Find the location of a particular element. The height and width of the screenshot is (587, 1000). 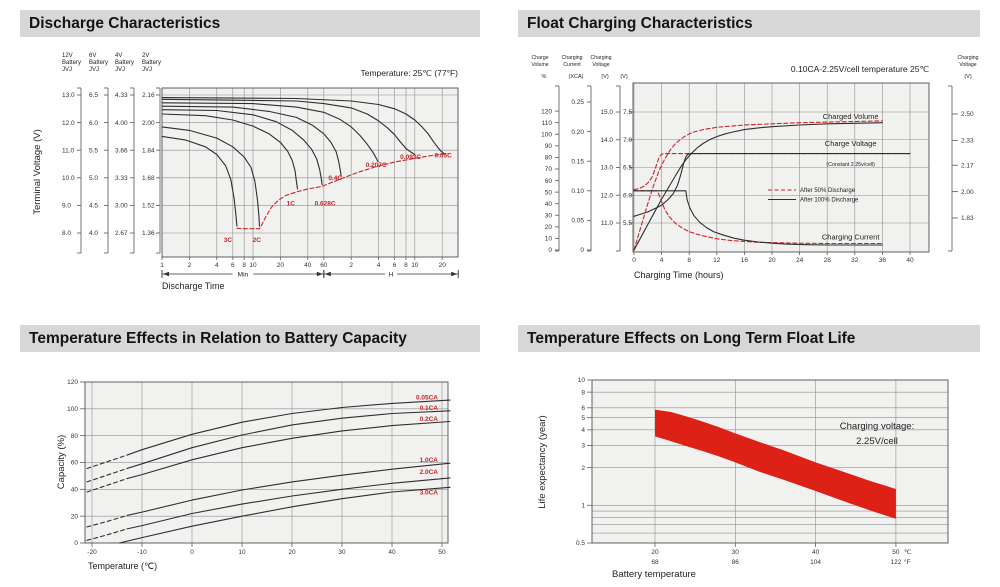

curve-label: 2.0CA is located at coordinates (429, 472).